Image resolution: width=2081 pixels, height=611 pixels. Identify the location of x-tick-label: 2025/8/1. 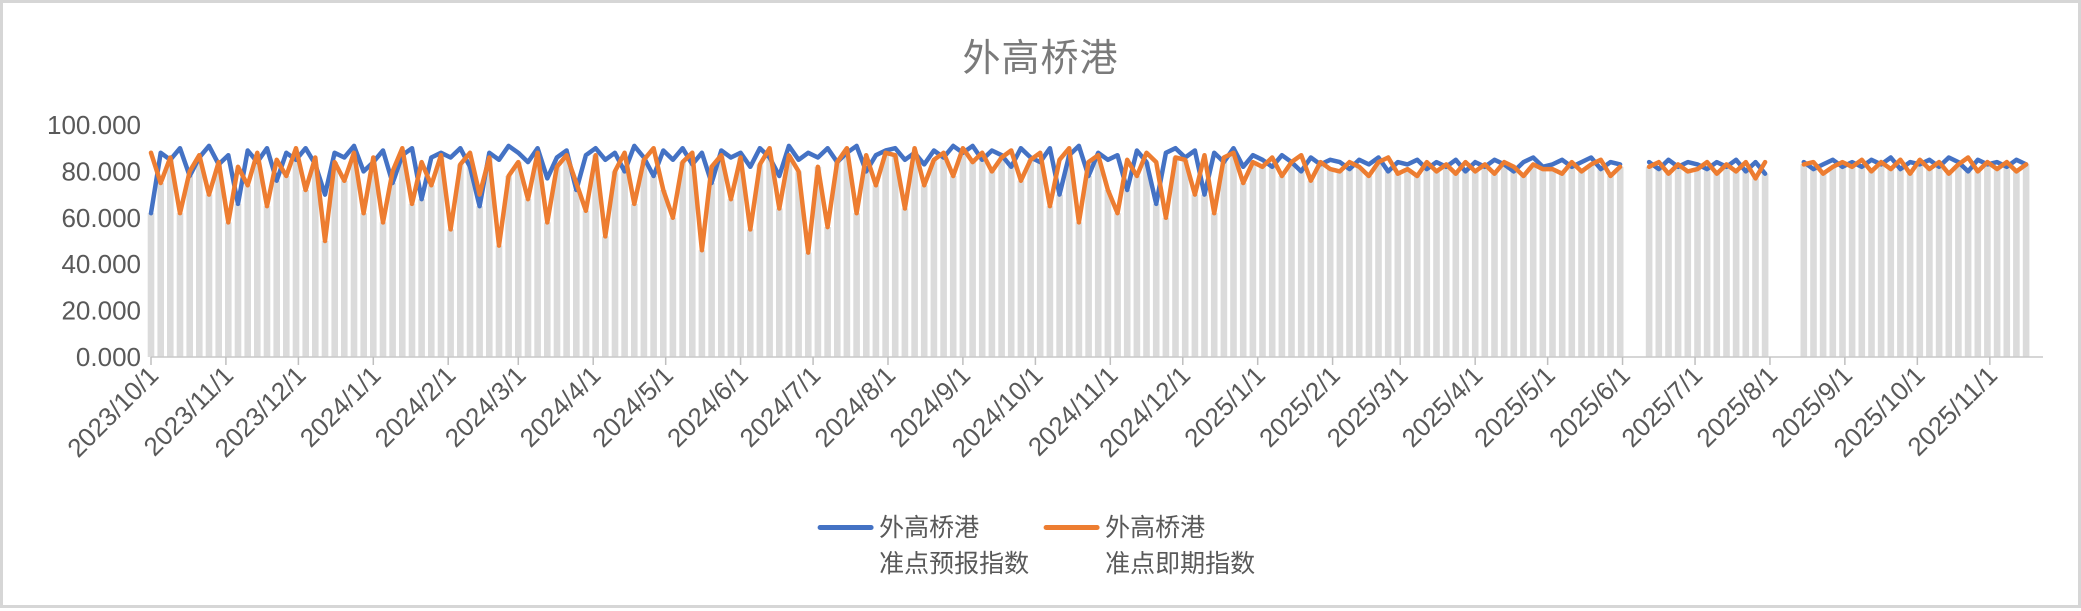
(1736, 406).